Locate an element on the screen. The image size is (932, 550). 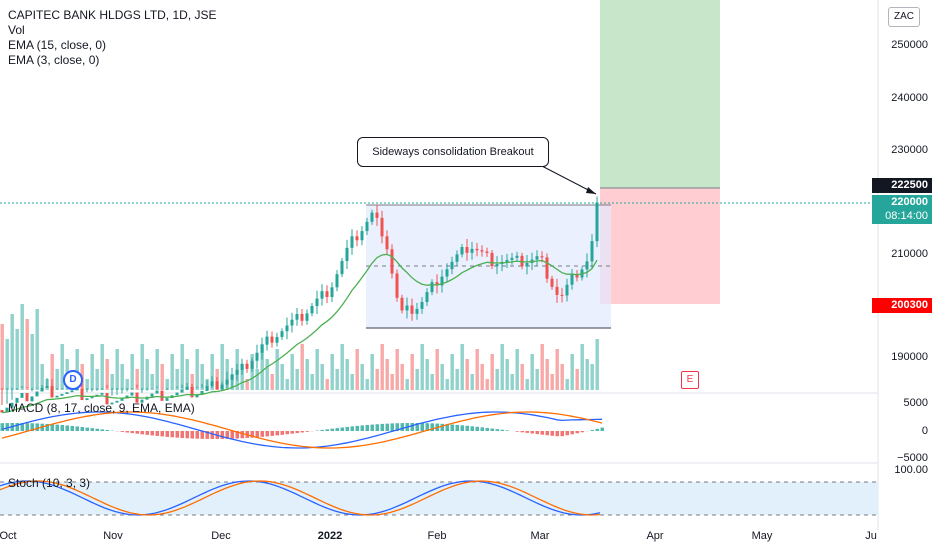
symbol-title: CAPITEC BANK HLDGS LTD, 1D, JSE is located at coordinates (112, 15).